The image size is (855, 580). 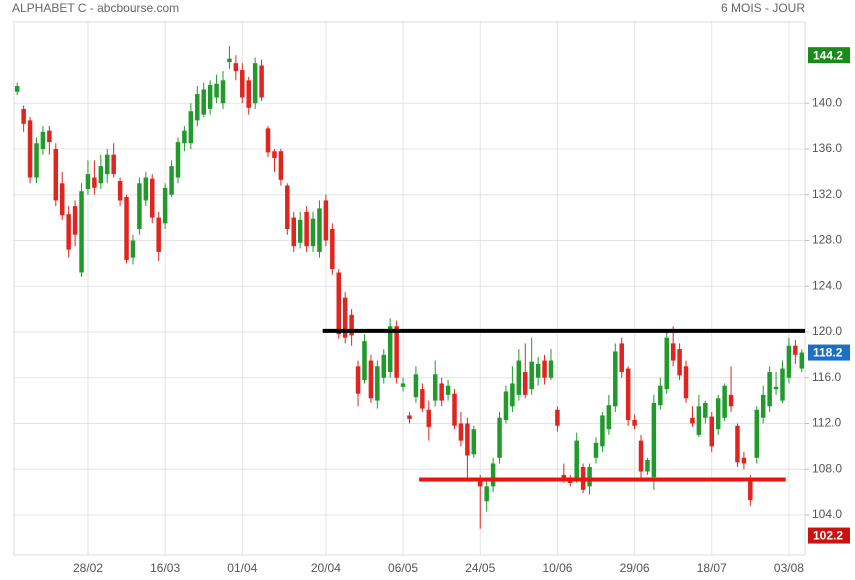 What do you see at coordinates (827, 194) in the screenshot?
I see `y-tick-label: 132.0` at bounding box center [827, 194].